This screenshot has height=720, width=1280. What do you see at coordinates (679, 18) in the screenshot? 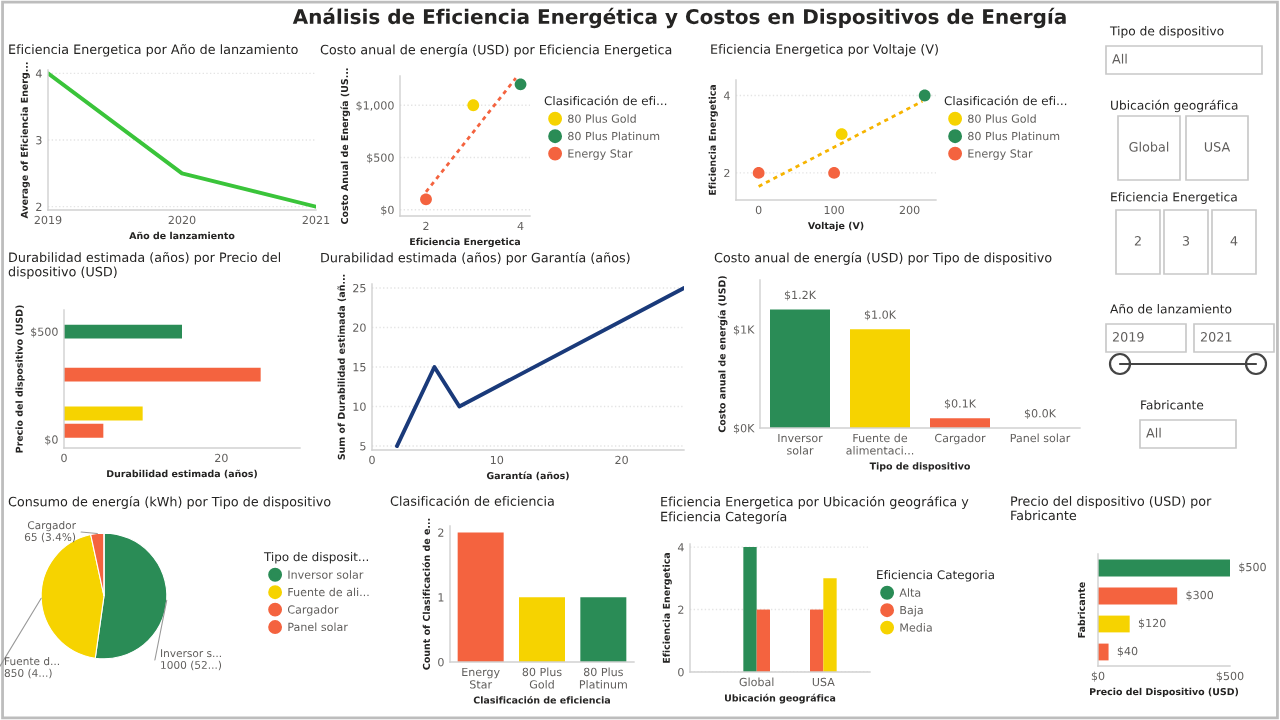
I see `text: Análisis de Eficiencia Energética y Costos en Dispositivos de Energía` at bounding box center [679, 18].